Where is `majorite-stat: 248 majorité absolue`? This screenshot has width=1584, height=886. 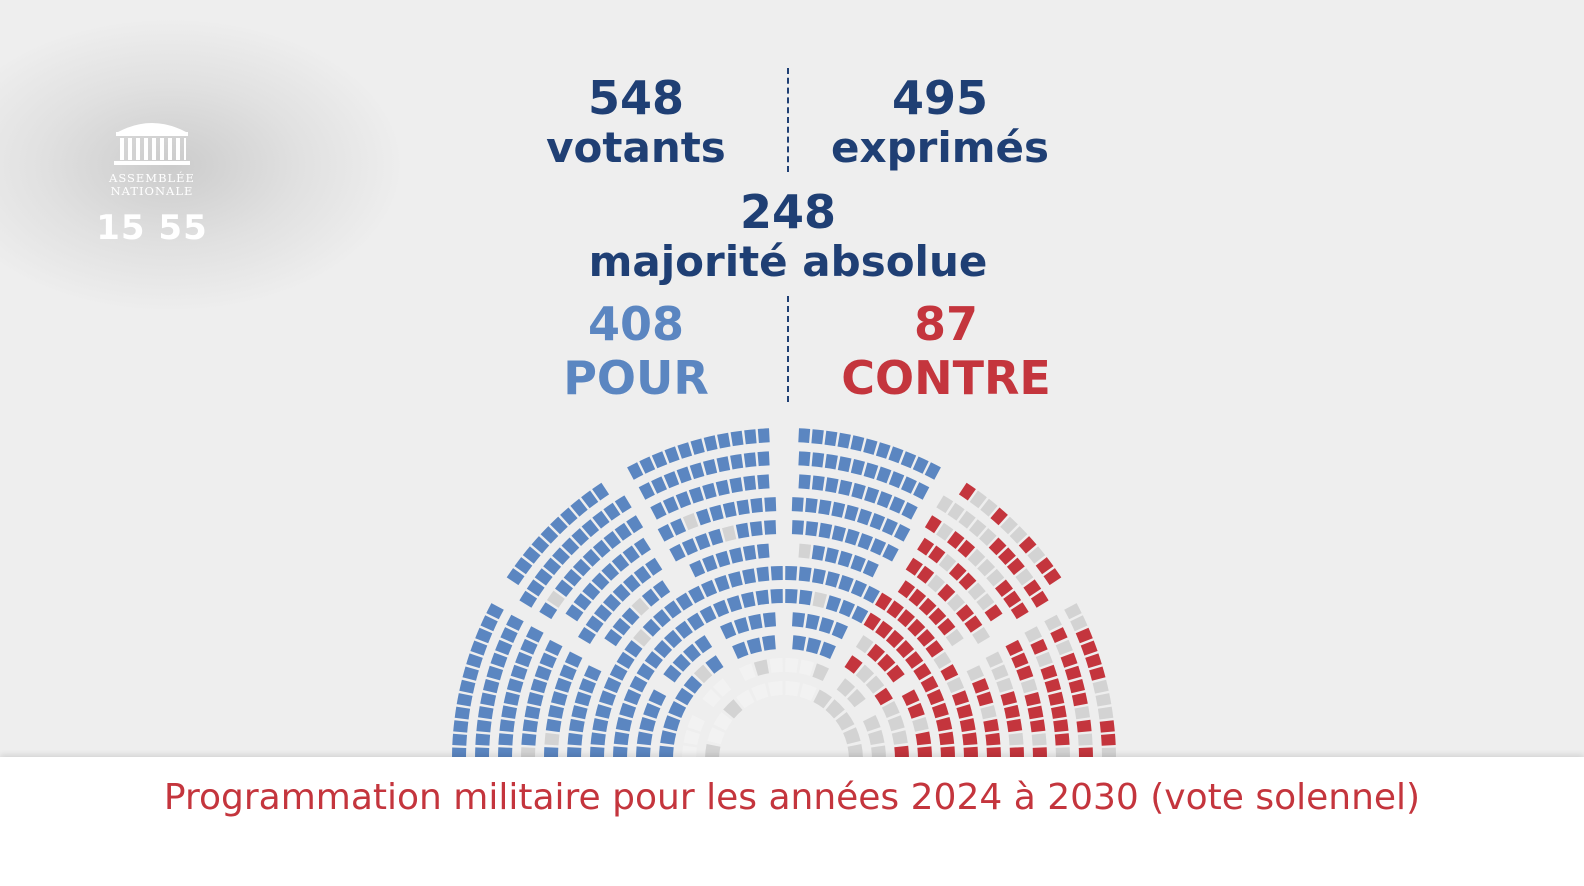
majorite-stat: 248 majorité absolue is located at coordinates (788, 236).